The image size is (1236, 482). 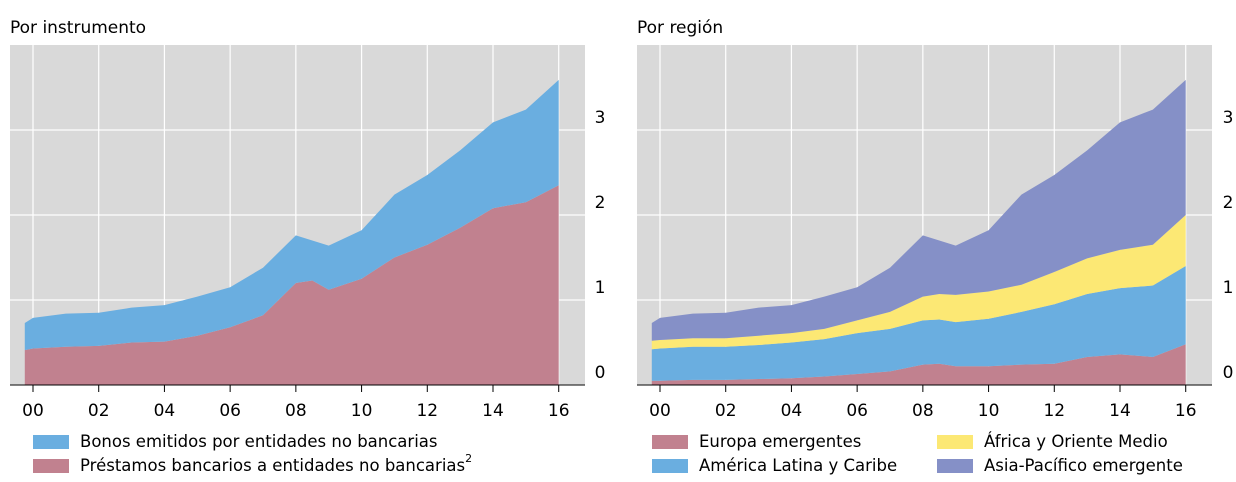 I want to click on legend-text: África y Oriente Medio, so click(x=1076, y=441).